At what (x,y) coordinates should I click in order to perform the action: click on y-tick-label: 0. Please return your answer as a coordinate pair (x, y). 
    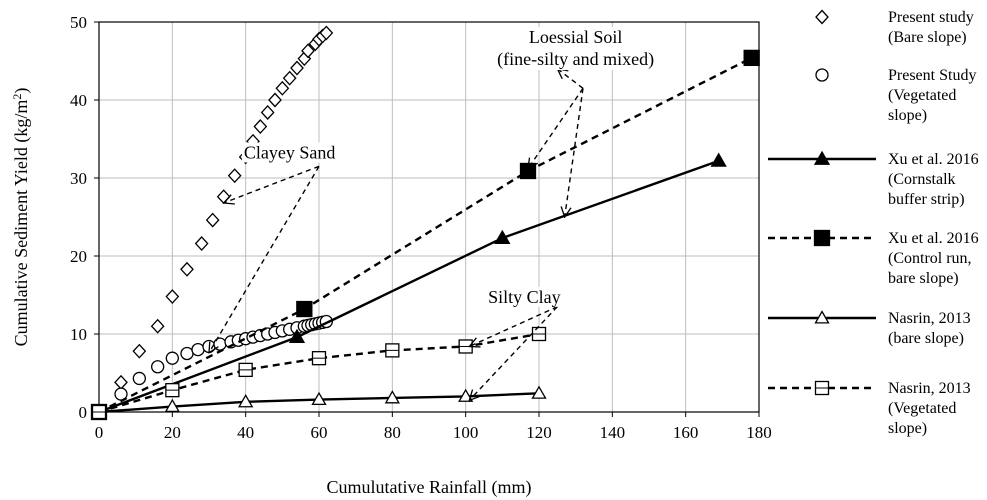
    Looking at the image, I should click on (83, 412).